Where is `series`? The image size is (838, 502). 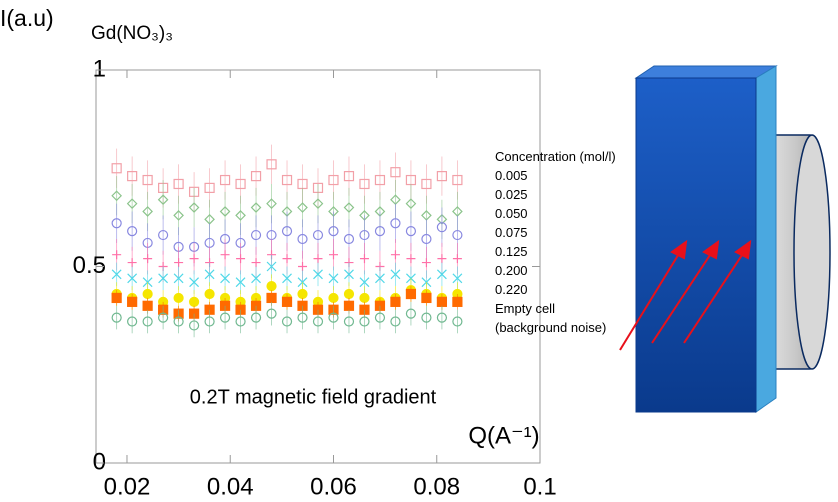 series is located at coordinates (287, 319).